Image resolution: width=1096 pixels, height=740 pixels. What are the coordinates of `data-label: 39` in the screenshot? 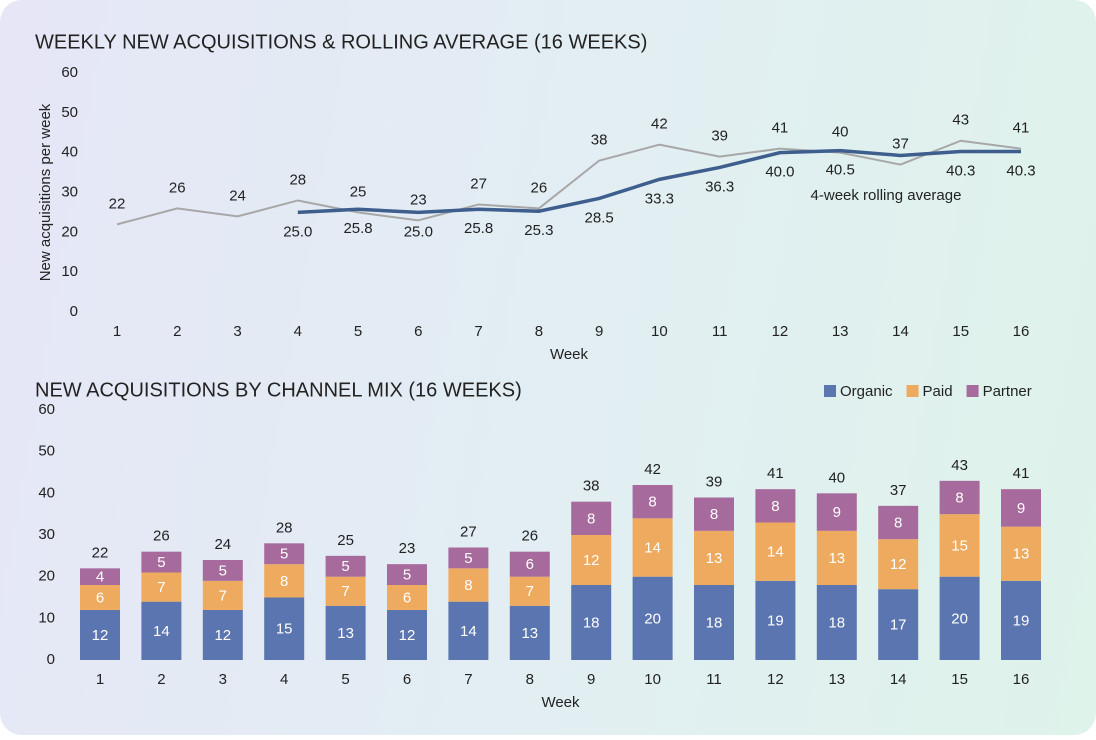 It's located at (719, 136).